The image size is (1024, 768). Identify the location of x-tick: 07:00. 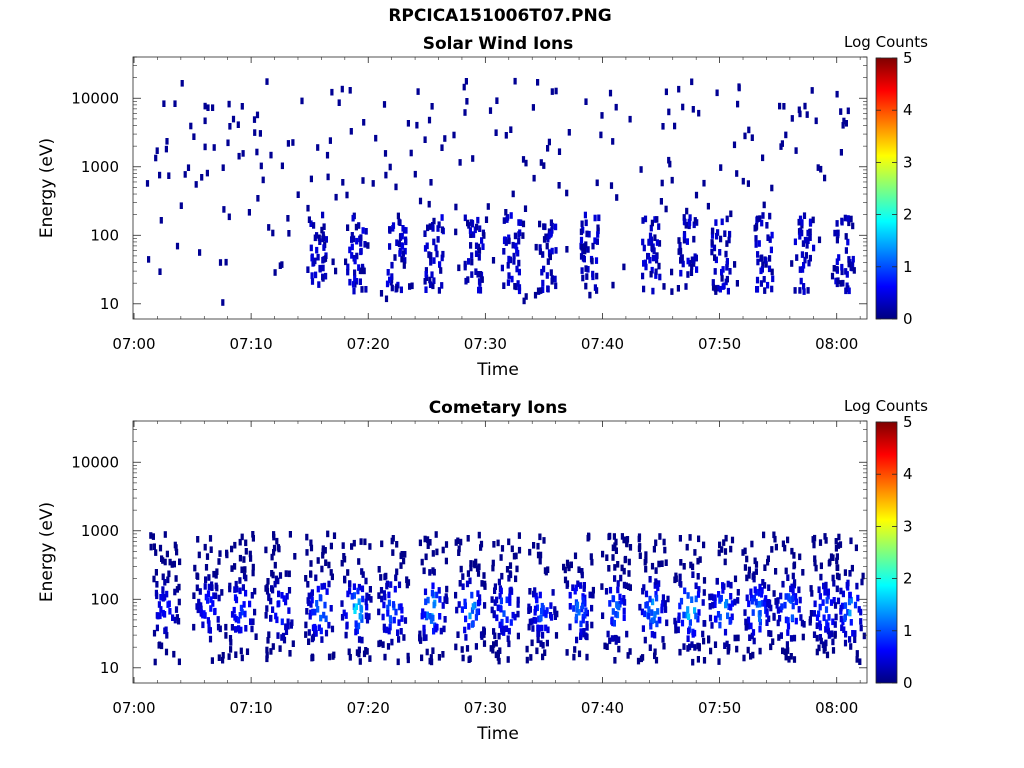
(134, 569).